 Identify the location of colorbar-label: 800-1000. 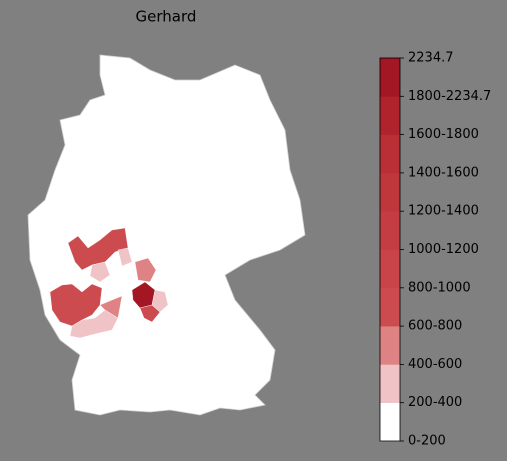
(439, 287).